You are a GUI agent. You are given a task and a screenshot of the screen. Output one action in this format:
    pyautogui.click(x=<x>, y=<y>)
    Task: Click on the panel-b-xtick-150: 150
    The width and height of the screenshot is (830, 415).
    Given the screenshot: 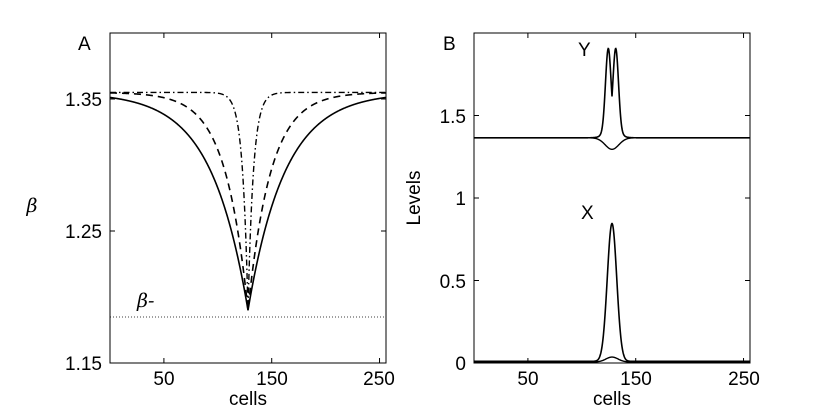 What is the action you would take?
    pyautogui.click(x=636, y=379)
    